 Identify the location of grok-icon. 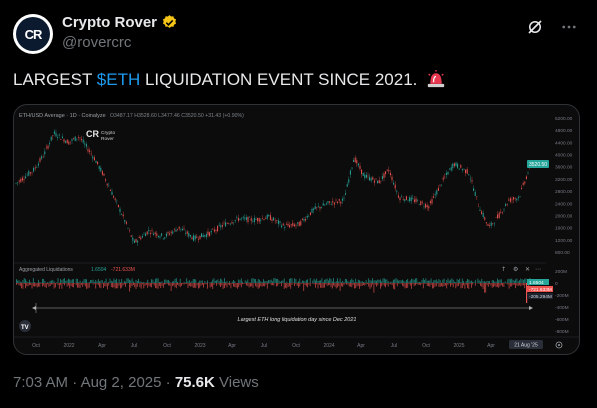
(535, 27).